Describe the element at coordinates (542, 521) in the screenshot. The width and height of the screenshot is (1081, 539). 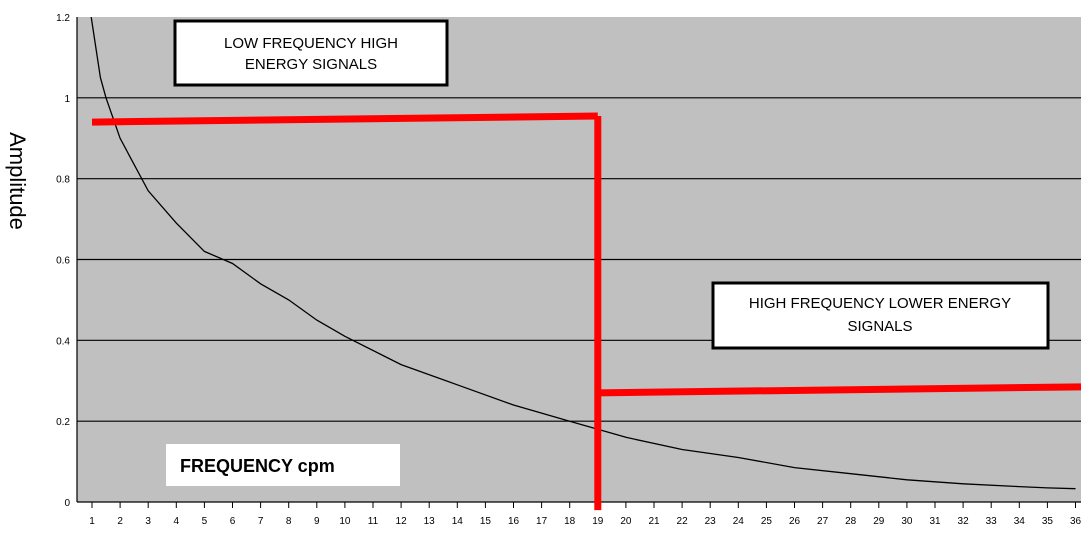
I see `x-tick-label: 17` at that location.